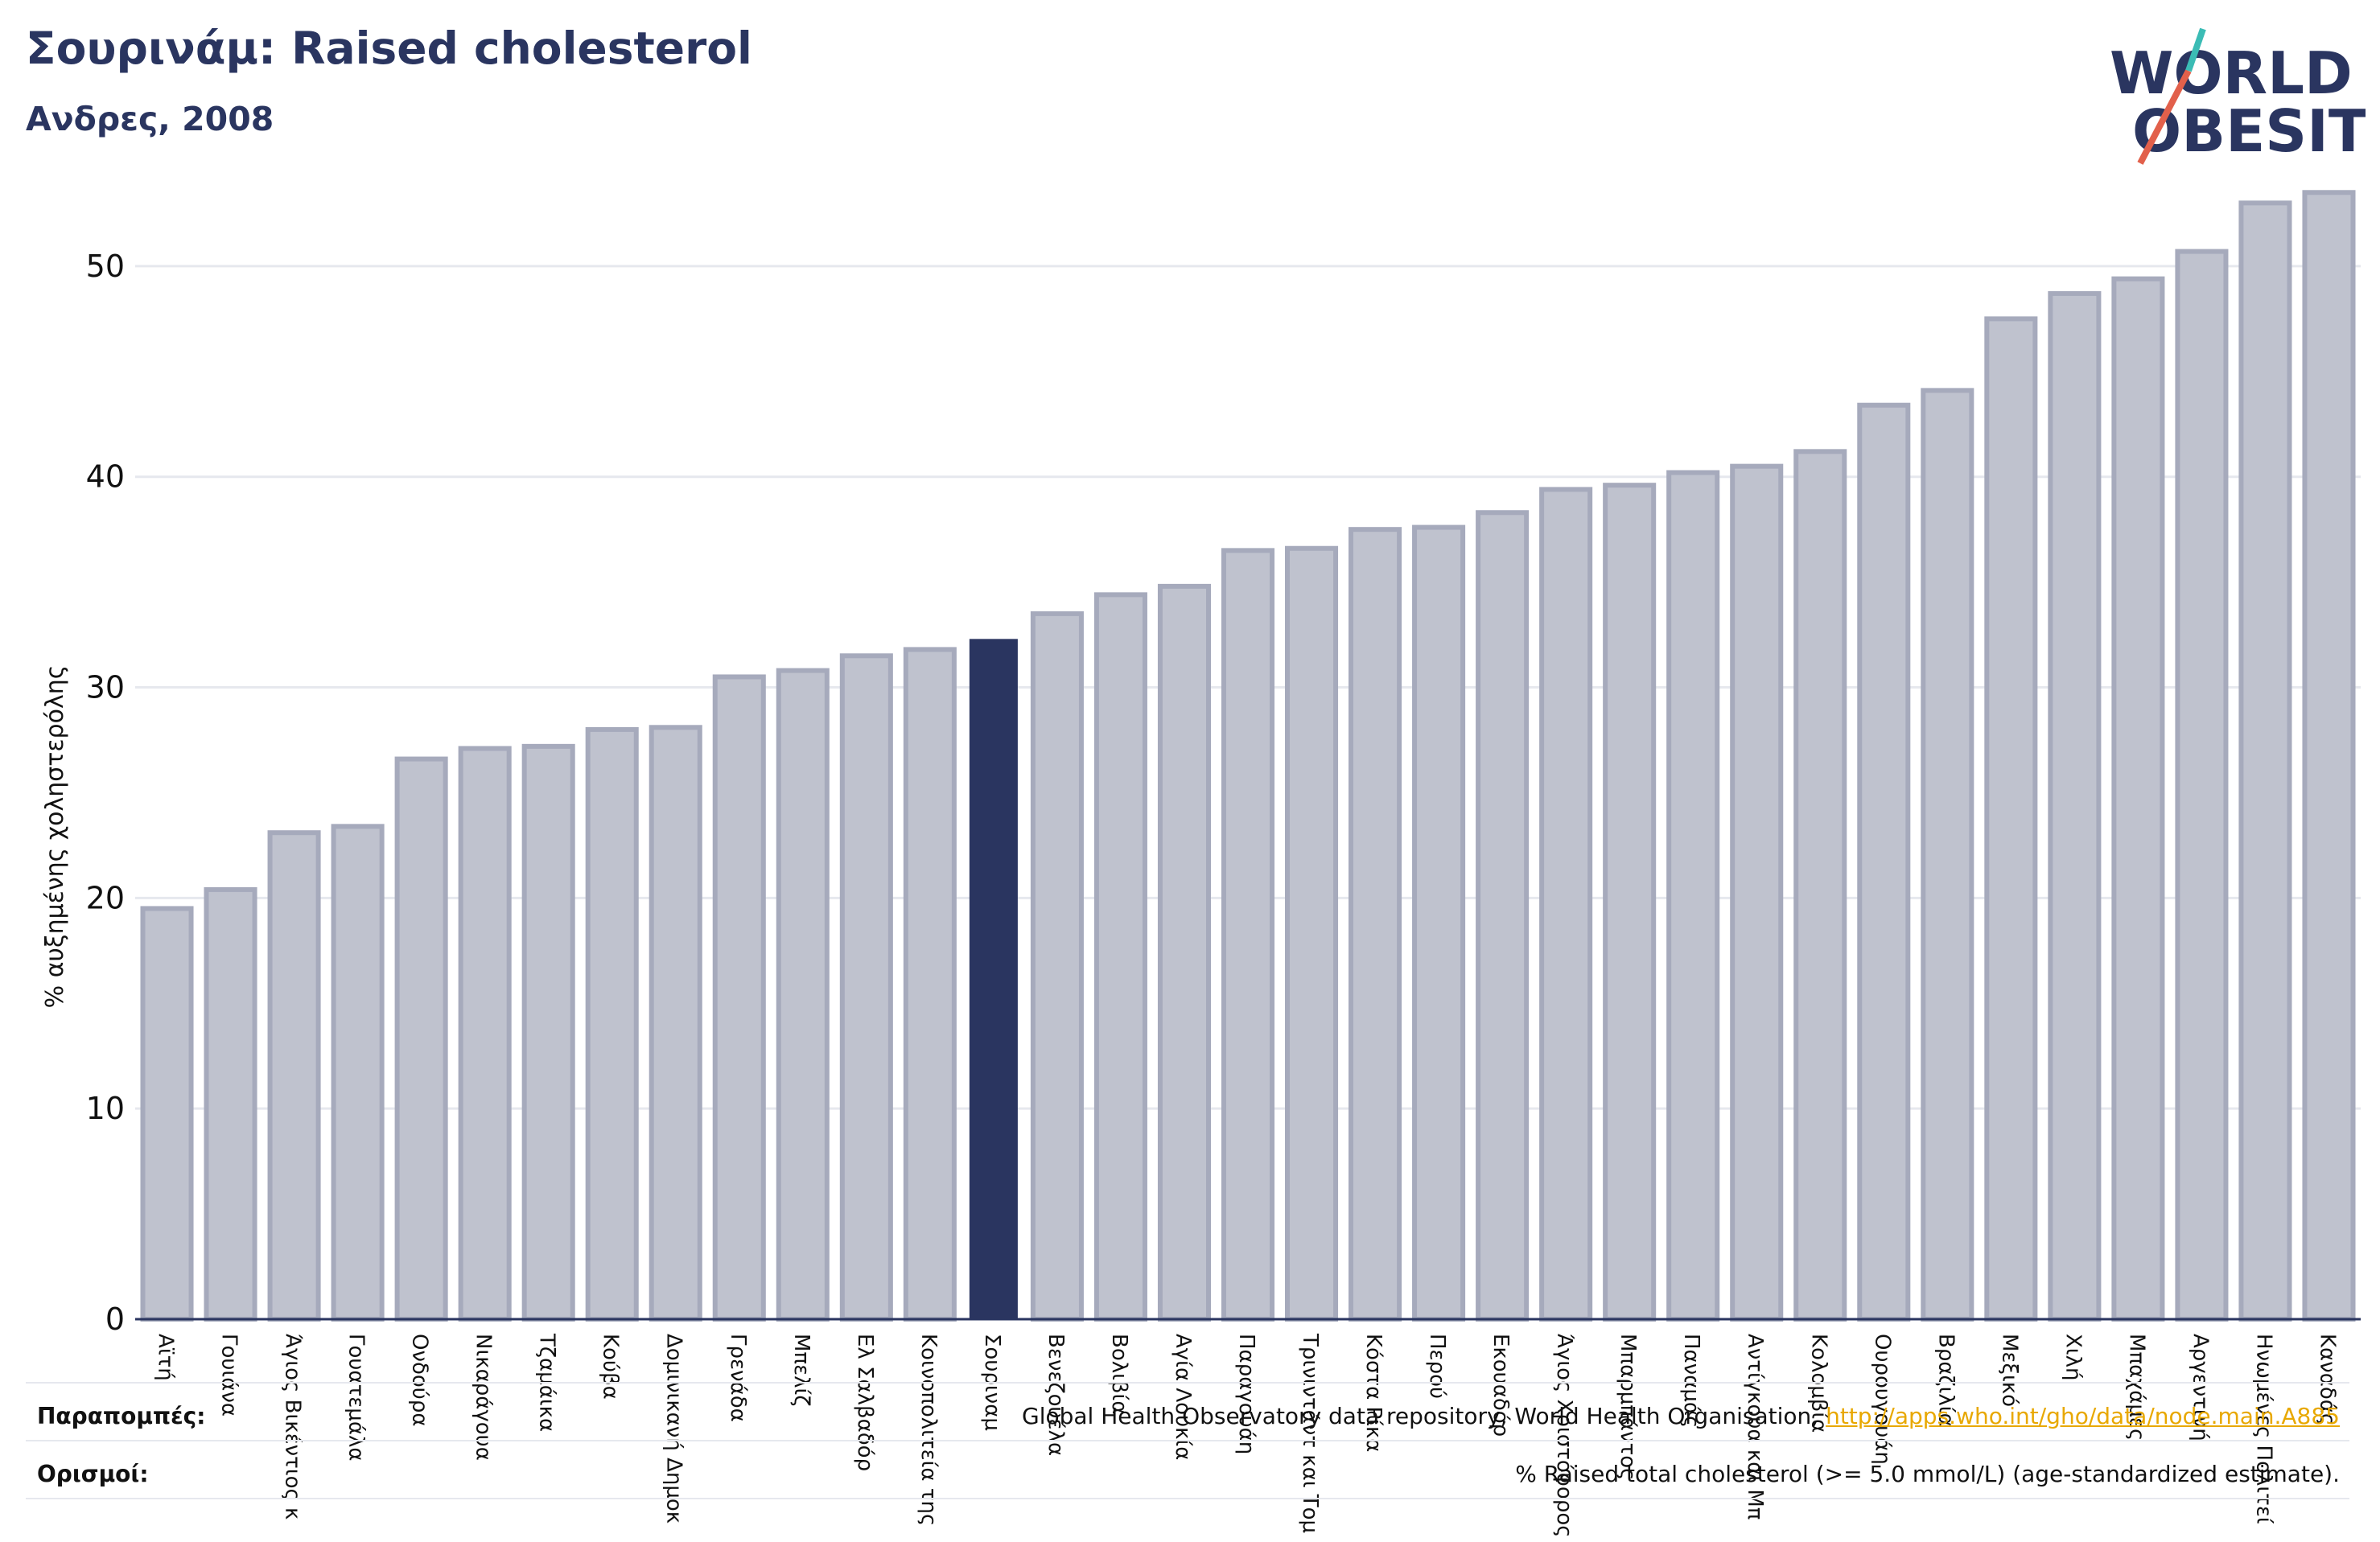  I want to click on x-tick-label: Περού, so click(1437, 1366).